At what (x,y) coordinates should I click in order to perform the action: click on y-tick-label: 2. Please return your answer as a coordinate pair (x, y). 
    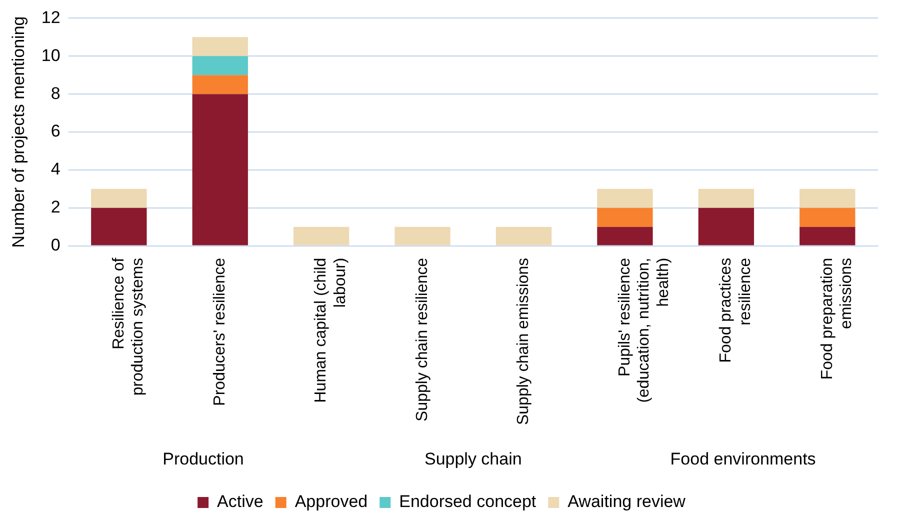
    Looking at the image, I should click on (55, 207).